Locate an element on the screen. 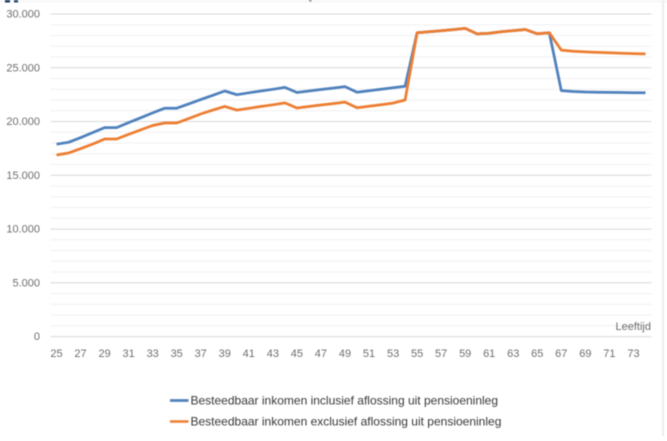  svg-text: 5.000 is located at coordinates (26, 283).